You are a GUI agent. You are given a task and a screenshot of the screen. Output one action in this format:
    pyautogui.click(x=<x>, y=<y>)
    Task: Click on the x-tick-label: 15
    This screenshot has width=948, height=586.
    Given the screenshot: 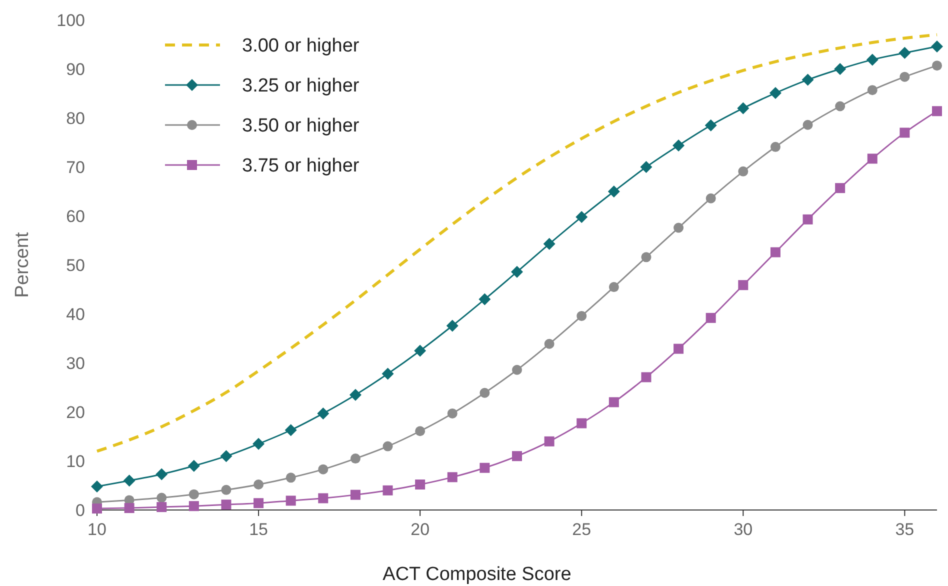 What is the action you would take?
    pyautogui.click(x=258, y=529)
    